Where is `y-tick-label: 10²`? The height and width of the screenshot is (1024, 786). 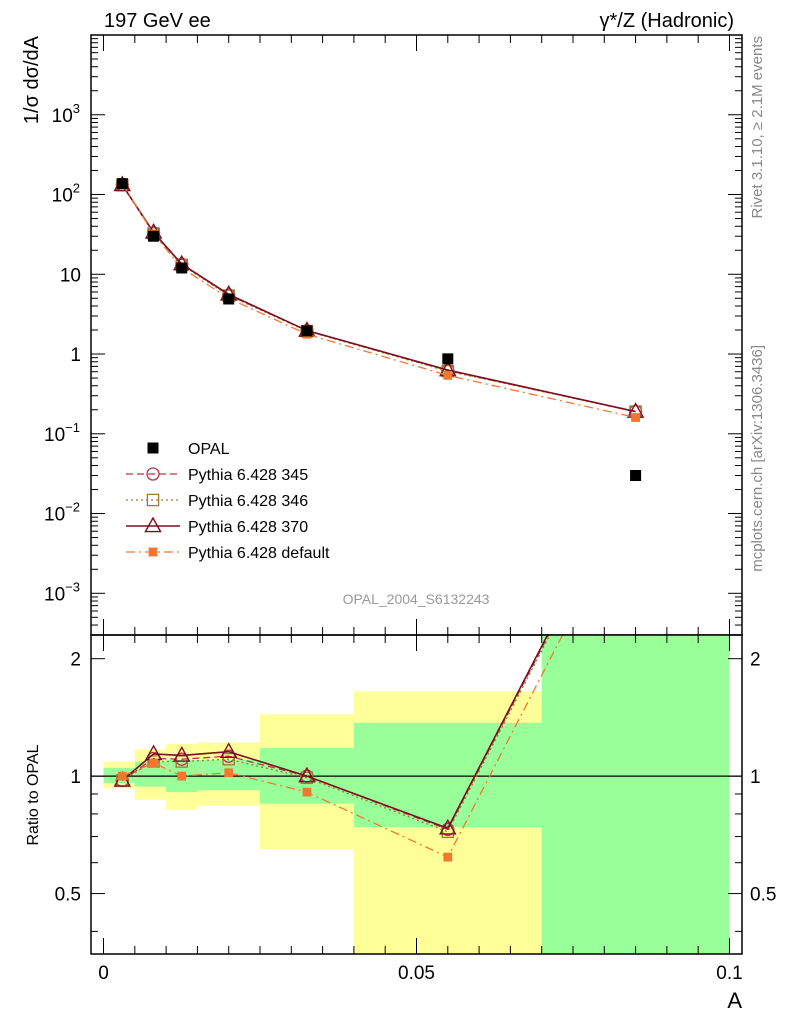 y-tick-label: 10² is located at coordinates (66, 194).